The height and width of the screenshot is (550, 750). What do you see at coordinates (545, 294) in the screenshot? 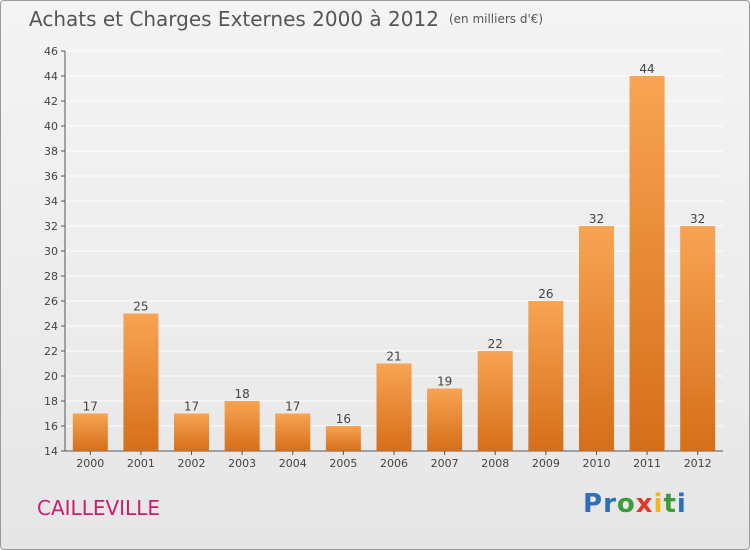
I see `data-label: 26` at bounding box center [545, 294].